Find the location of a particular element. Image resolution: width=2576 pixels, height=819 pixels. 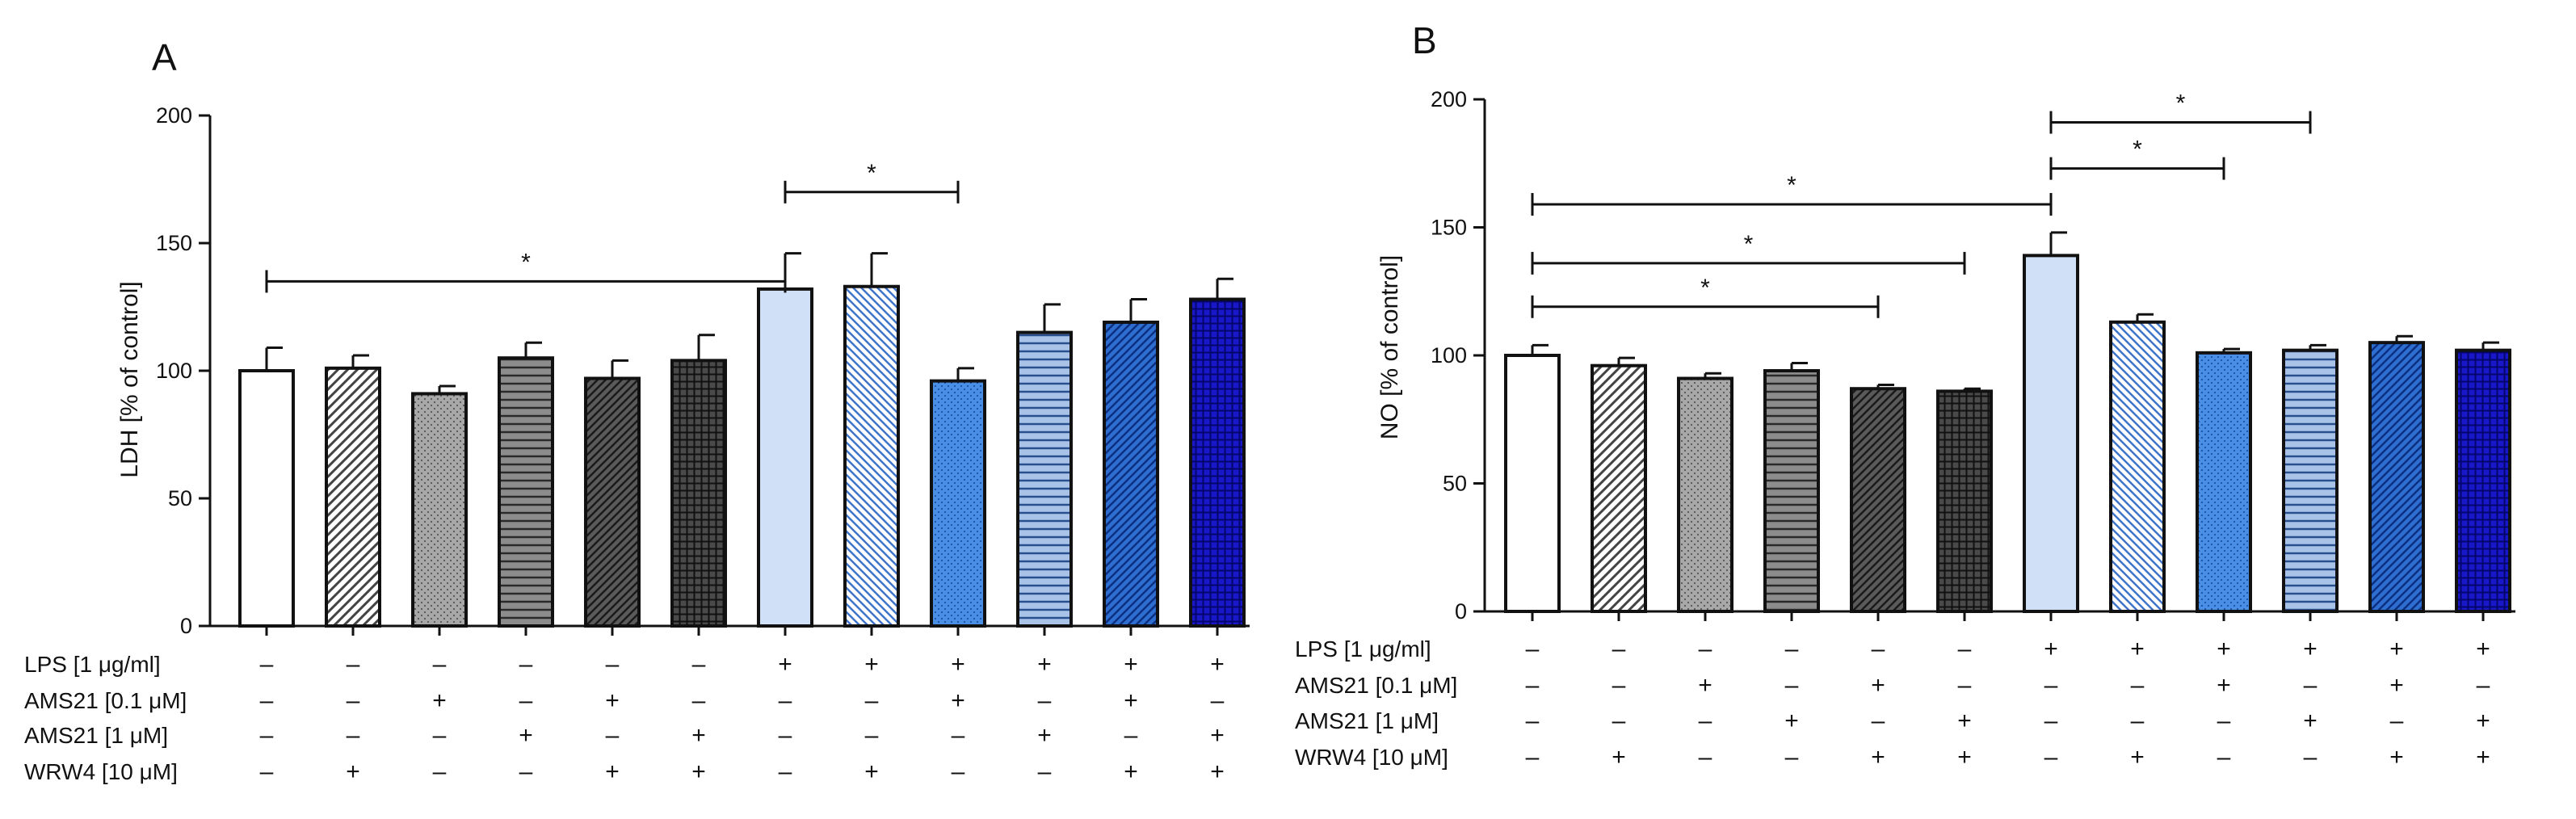

condition-row-label: AMS21 [1 μM] is located at coordinates (1367, 720).